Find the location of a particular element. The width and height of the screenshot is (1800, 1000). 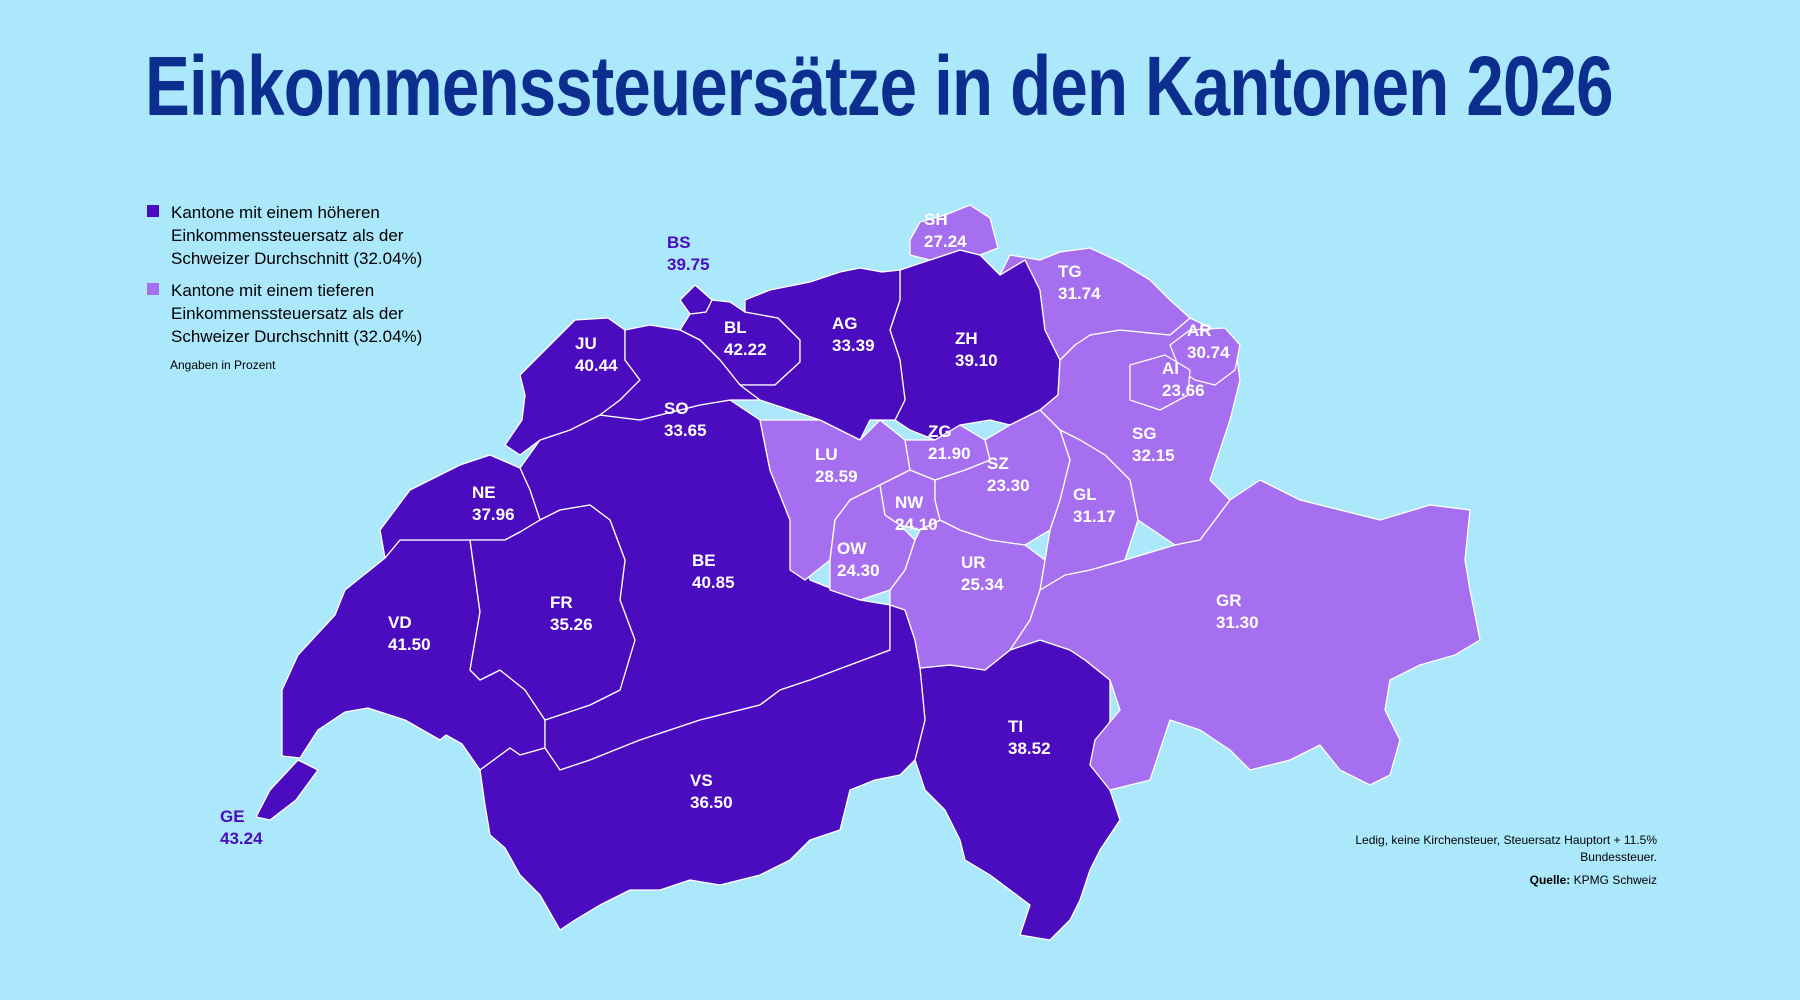

canton-code-fr: FR is located at coordinates (561, 602).